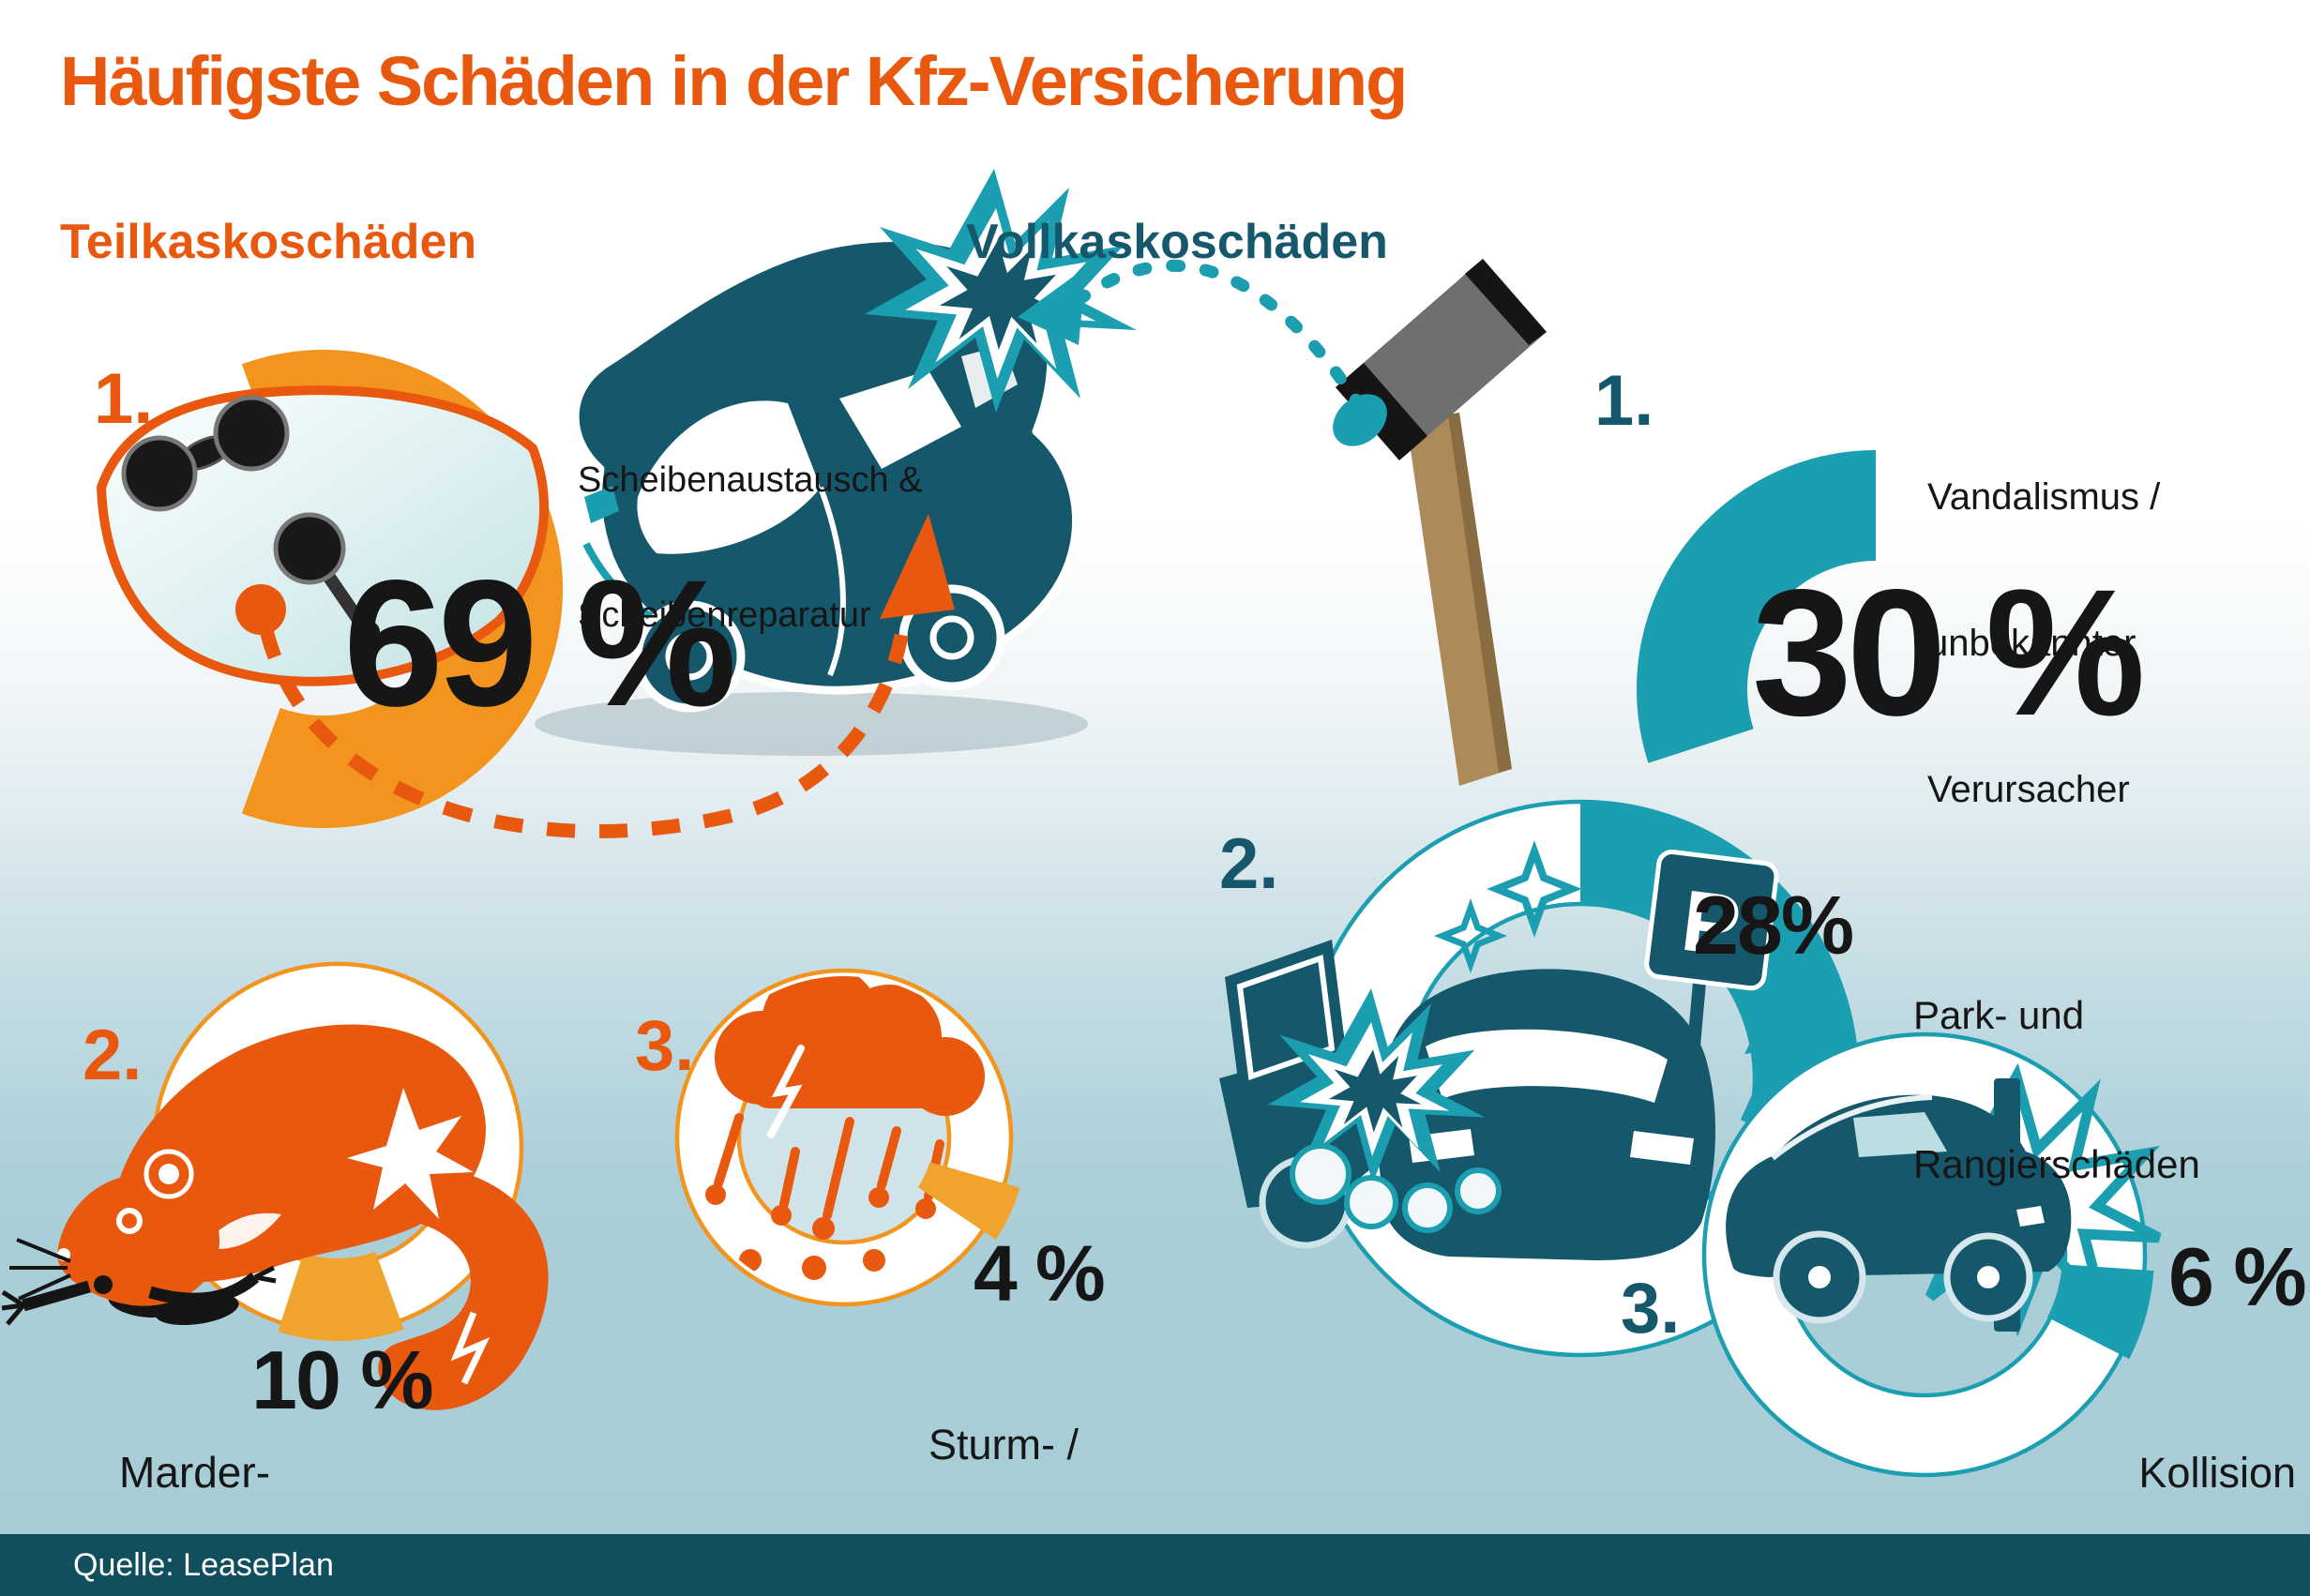 The width and height of the screenshot is (2310, 1596). I want to click on value-vollkasko-3: 6 %, so click(2237, 1276).